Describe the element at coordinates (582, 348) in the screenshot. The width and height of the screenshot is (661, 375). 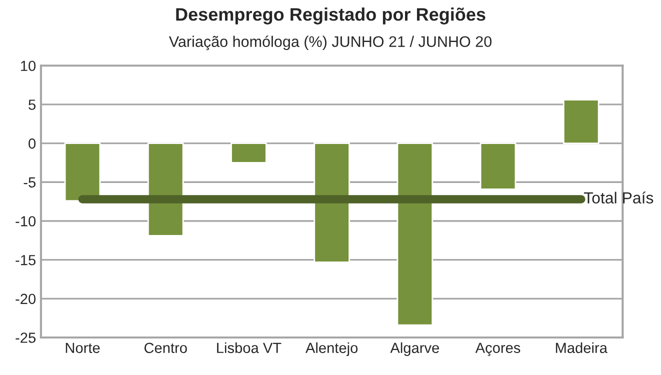
I see `x-tick-label: Madeira` at that location.